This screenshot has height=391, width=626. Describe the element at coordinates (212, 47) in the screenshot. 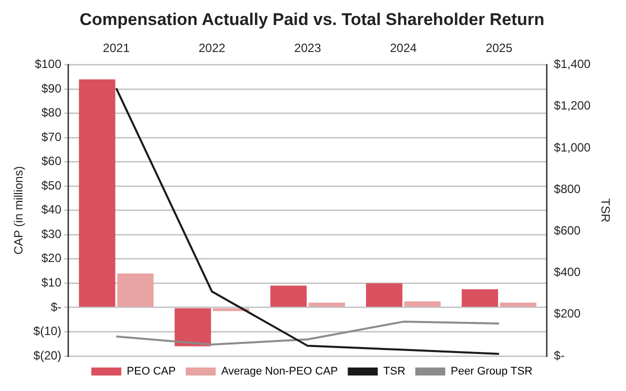

I see `x-tick-label: 2022` at that location.